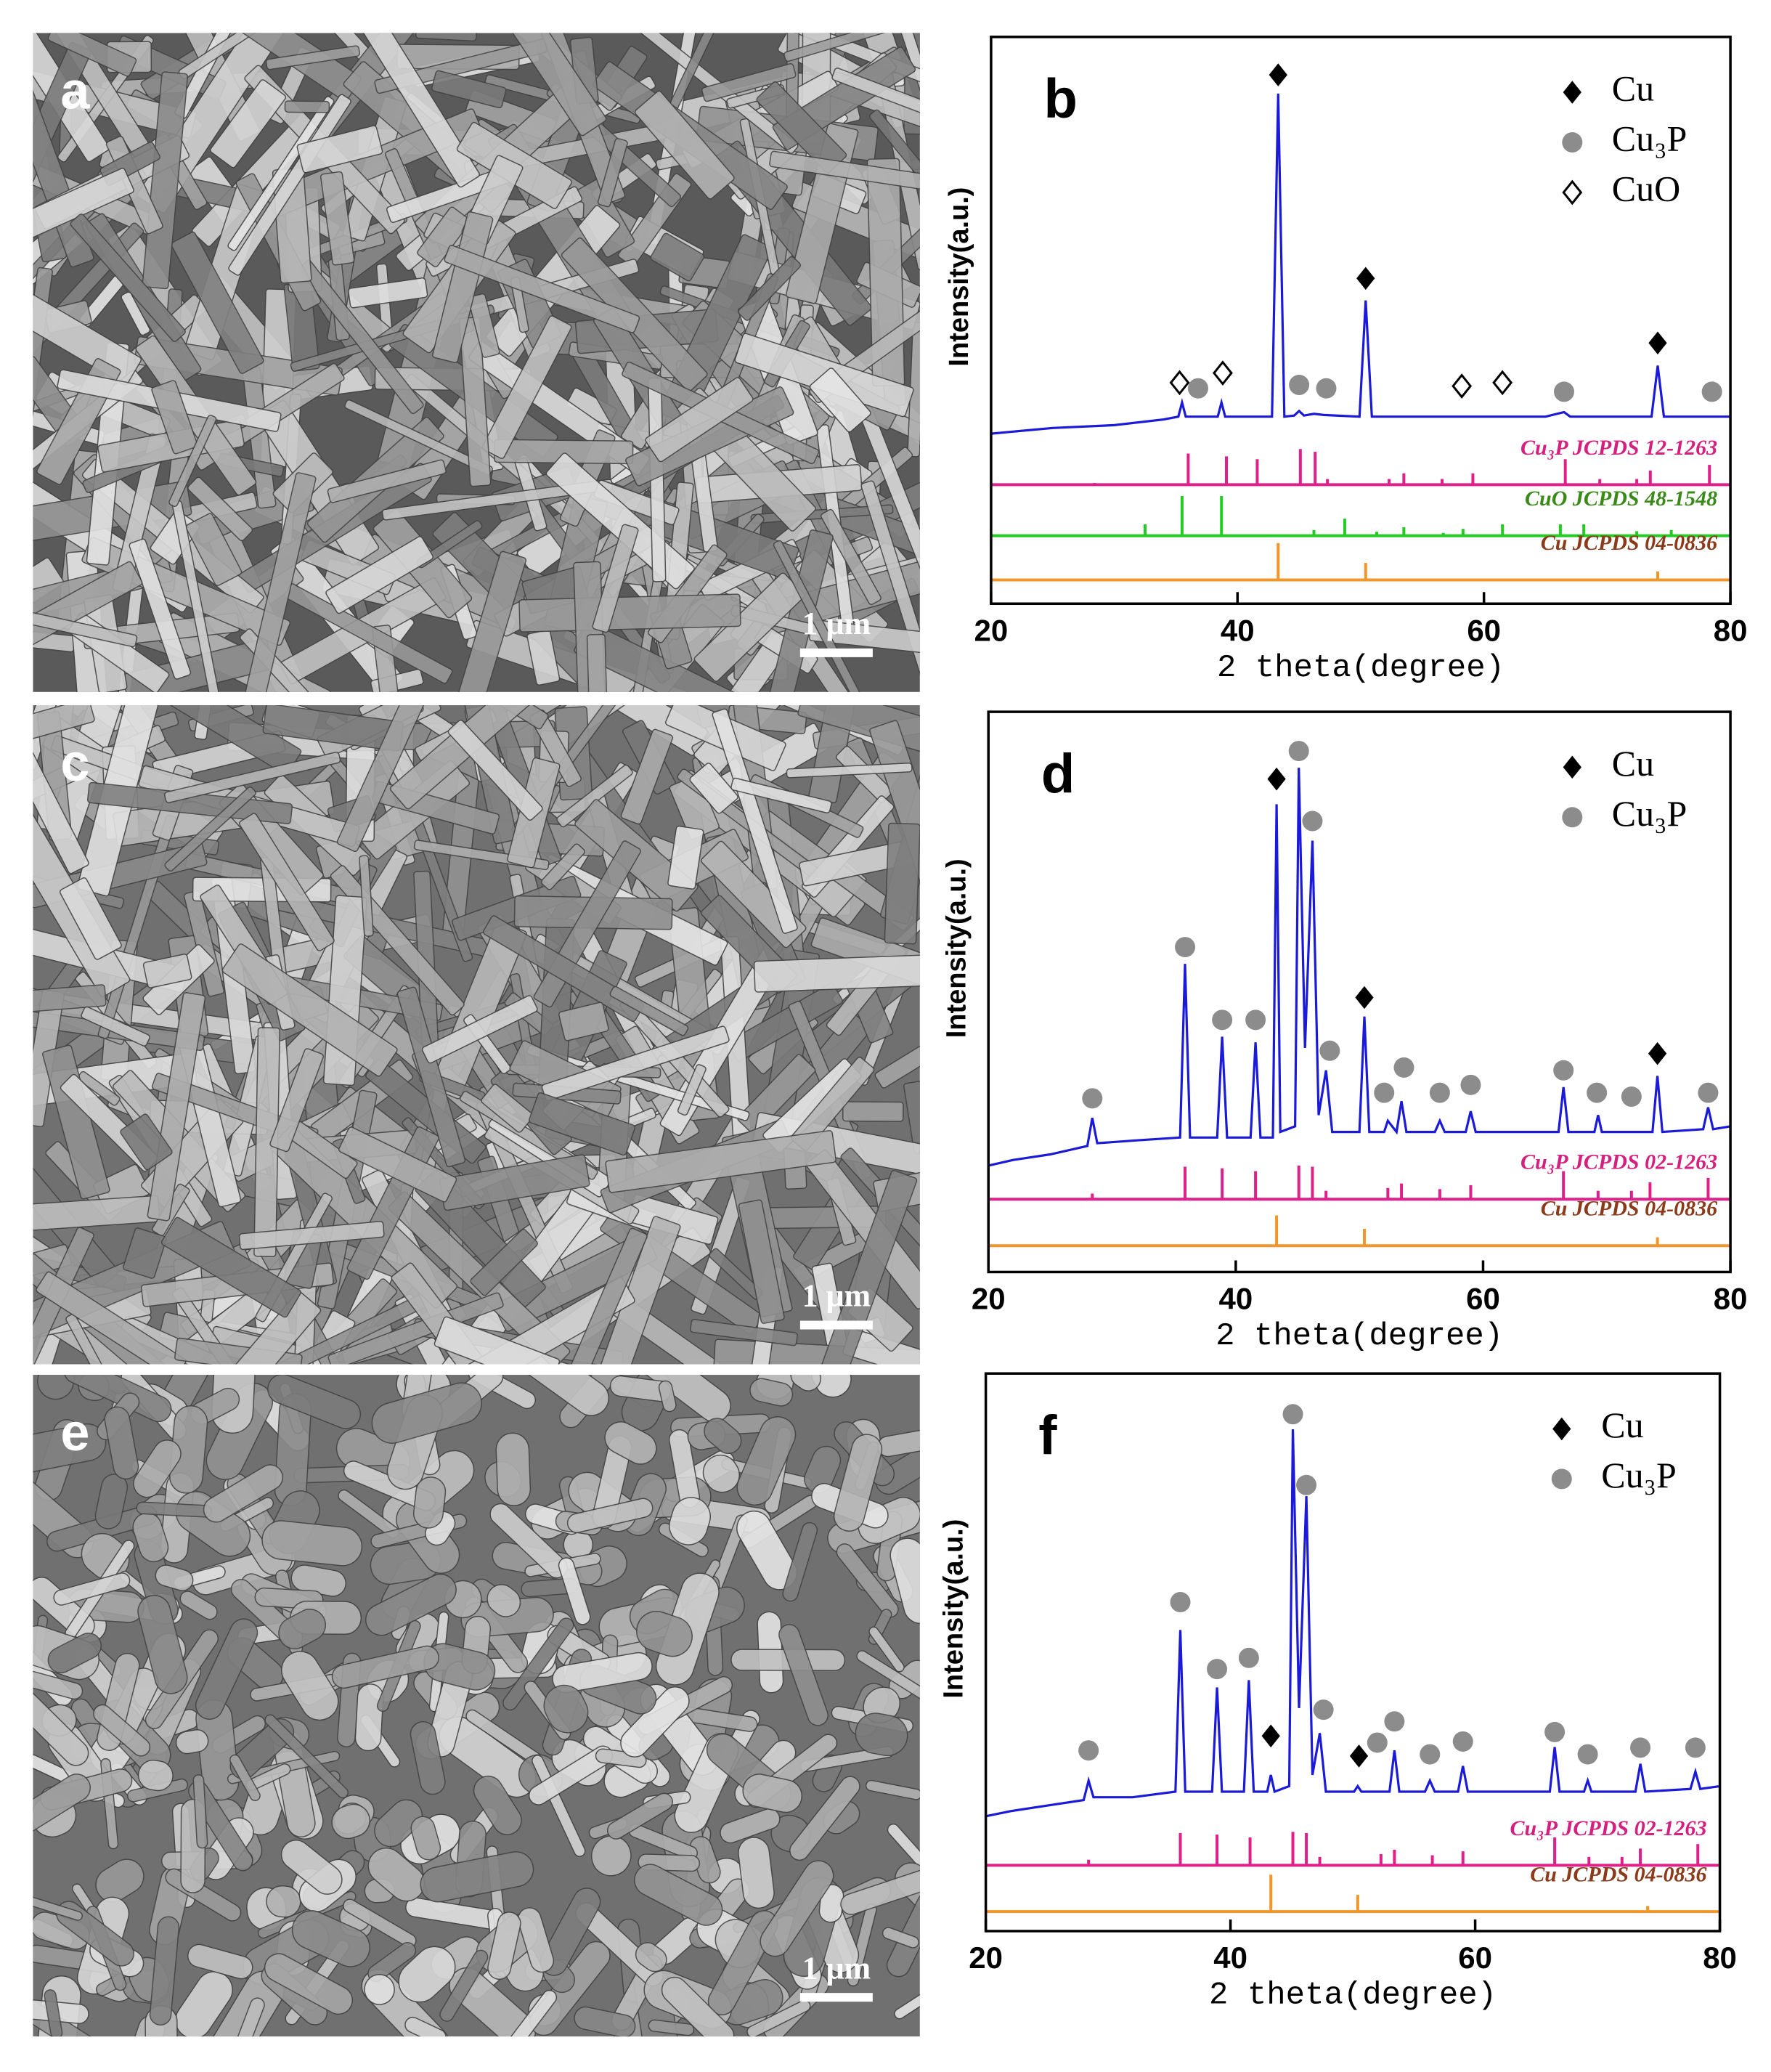 The image size is (1771, 2072). I want to click on legend-label: CuO, so click(1646, 188).